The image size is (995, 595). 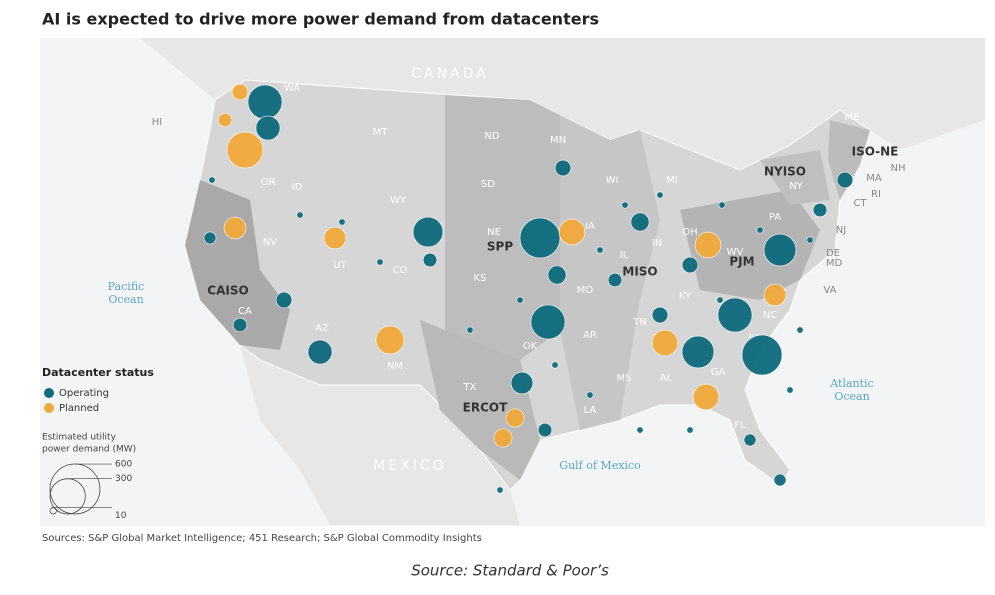 I want to click on size-legend-label: 10, so click(x=121, y=516).